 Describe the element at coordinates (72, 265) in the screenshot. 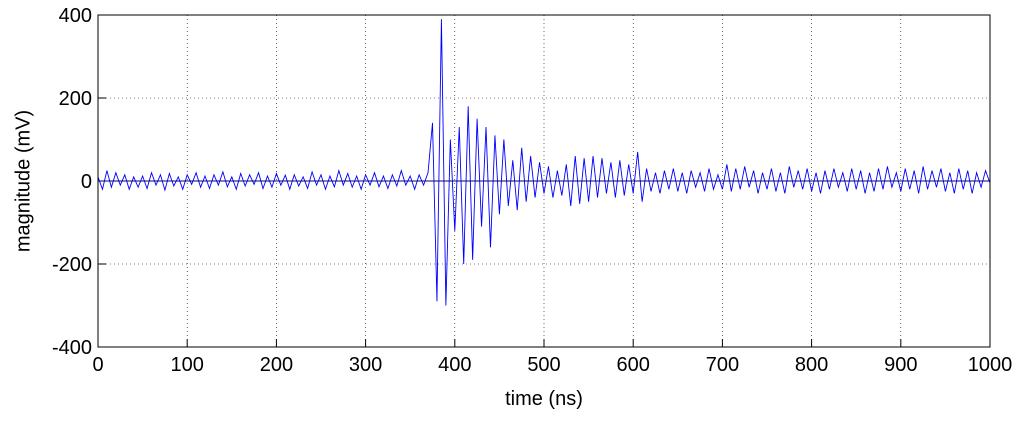

I see `y-tick-label: -200` at that location.